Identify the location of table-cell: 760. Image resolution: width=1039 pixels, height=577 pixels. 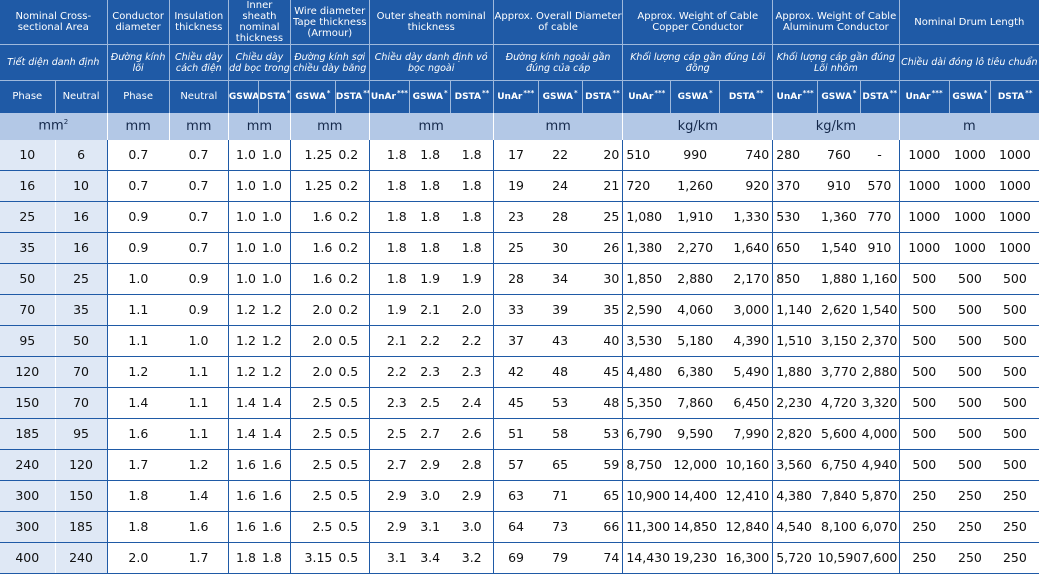
(839, 155).